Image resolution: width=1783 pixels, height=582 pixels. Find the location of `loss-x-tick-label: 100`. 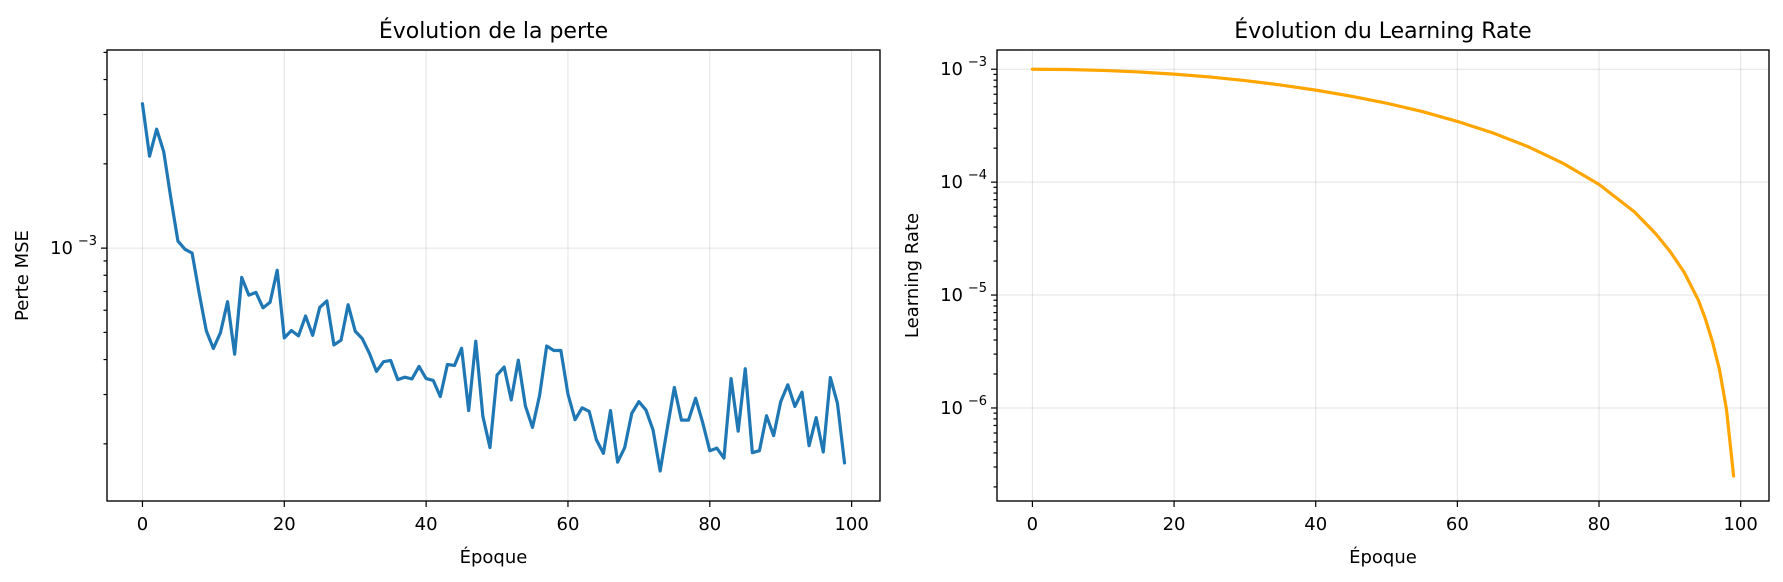

loss-x-tick-label: 100 is located at coordinates (851, 524).